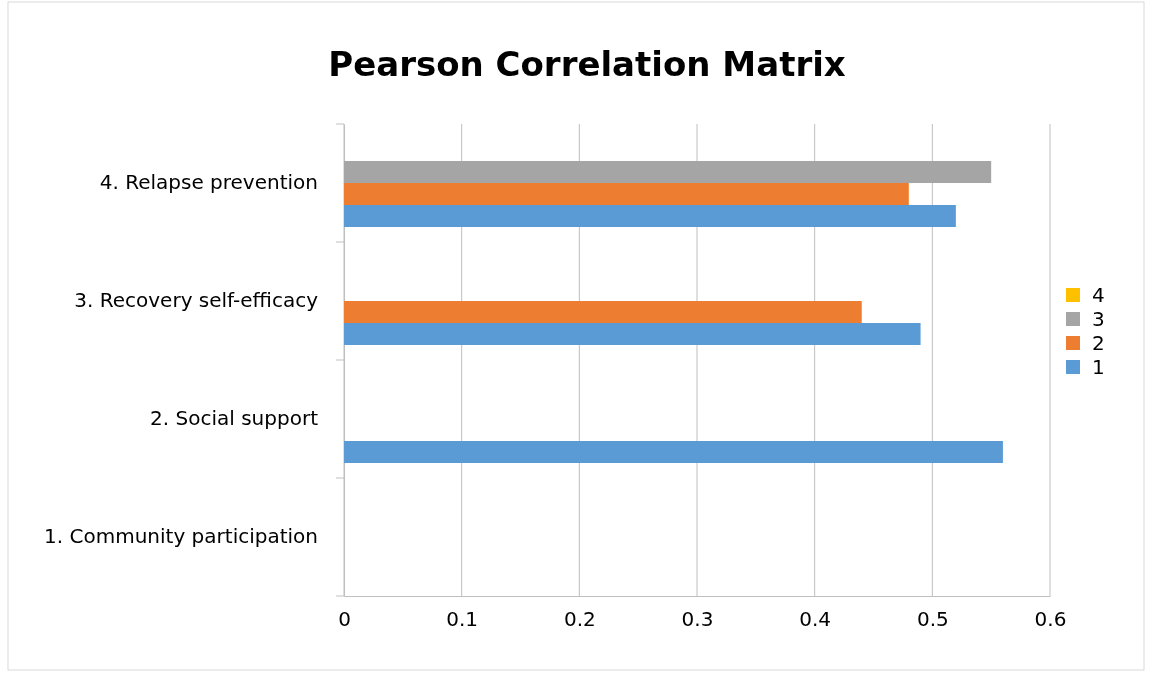 Image resolution: width=1151 pixels, height=675 pixels. What do you see at coordinates (932, 619) in the screenshot?
I see `x-tick-label: 0.5` at bounding box center [932, 619].